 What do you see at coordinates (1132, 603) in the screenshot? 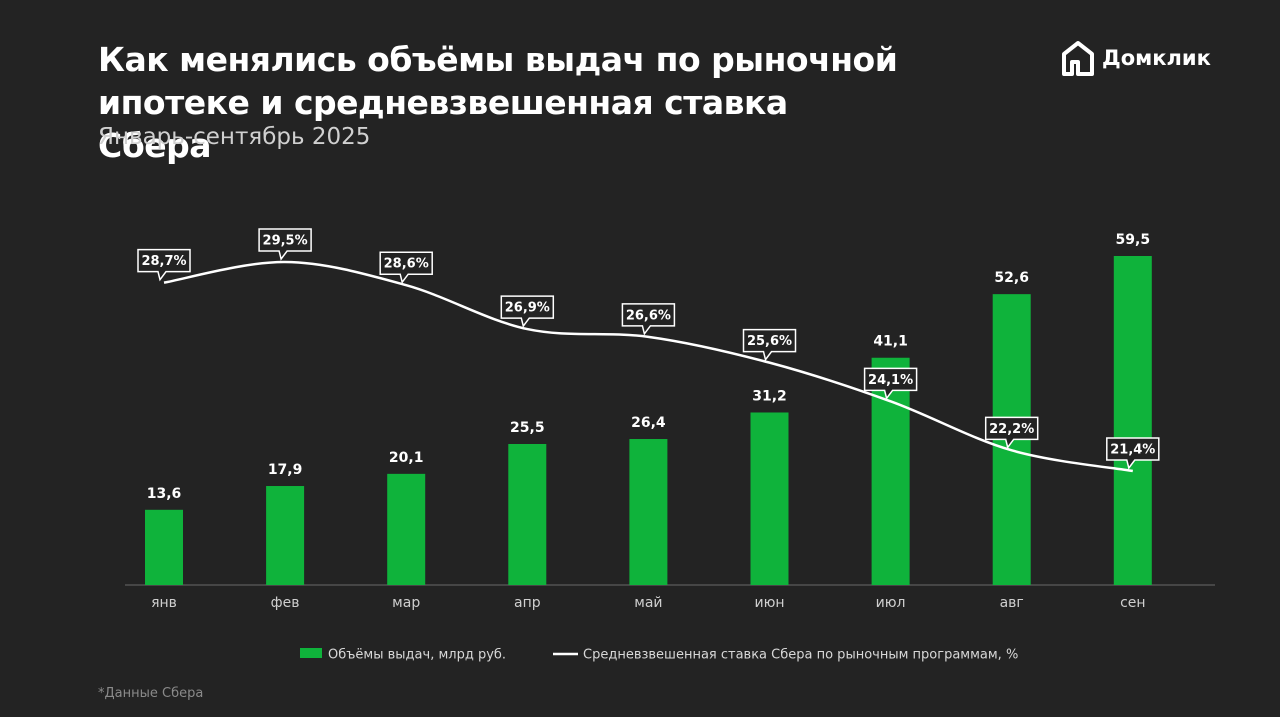
I see `x-tick-label: сен` at bounding box center [1132, 603].